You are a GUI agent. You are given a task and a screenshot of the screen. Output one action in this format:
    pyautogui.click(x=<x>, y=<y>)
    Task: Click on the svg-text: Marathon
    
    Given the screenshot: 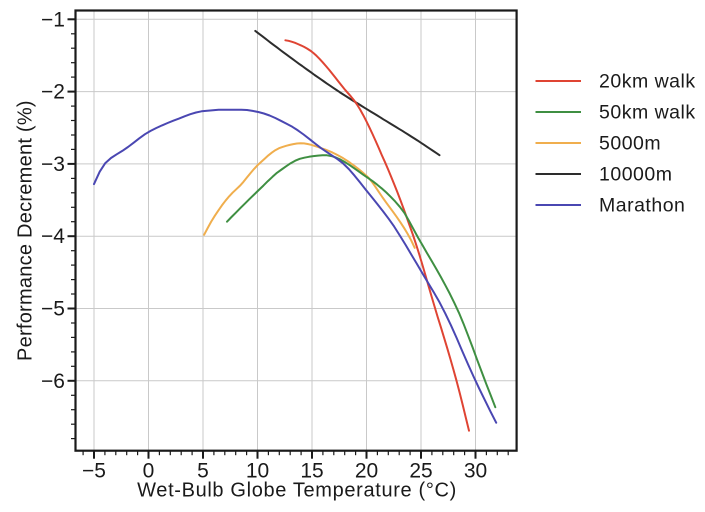 What is the action you would take?
    pyautogui.click(x=642, y=206)
    